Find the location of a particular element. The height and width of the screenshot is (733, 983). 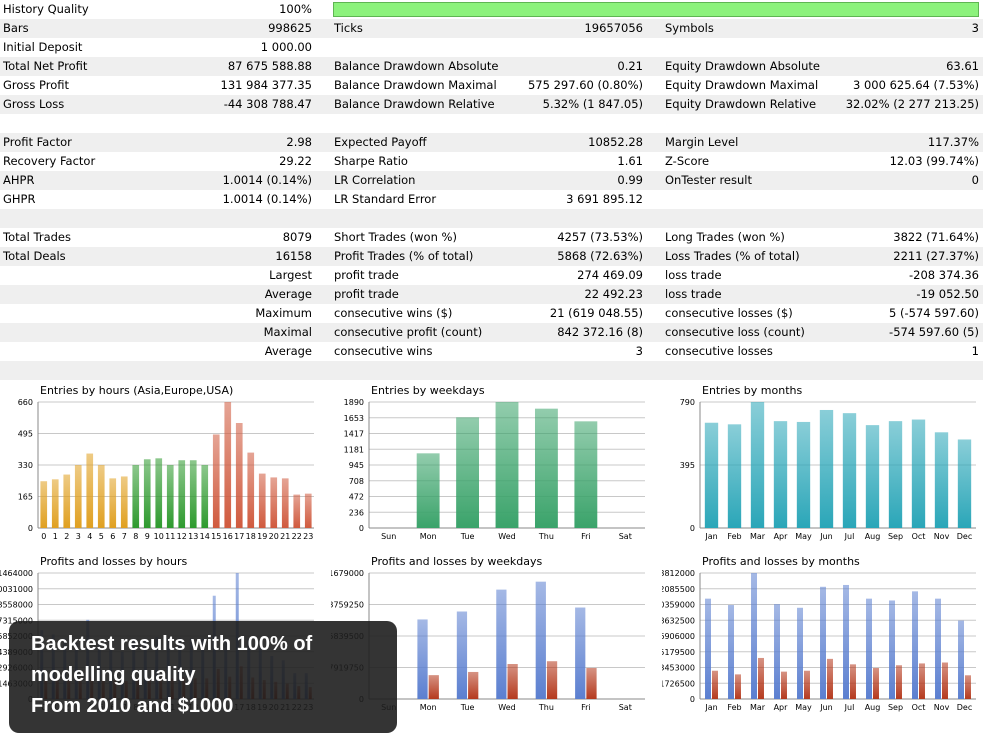

y-tick-label: 472 is located at coordinates (356, 497).